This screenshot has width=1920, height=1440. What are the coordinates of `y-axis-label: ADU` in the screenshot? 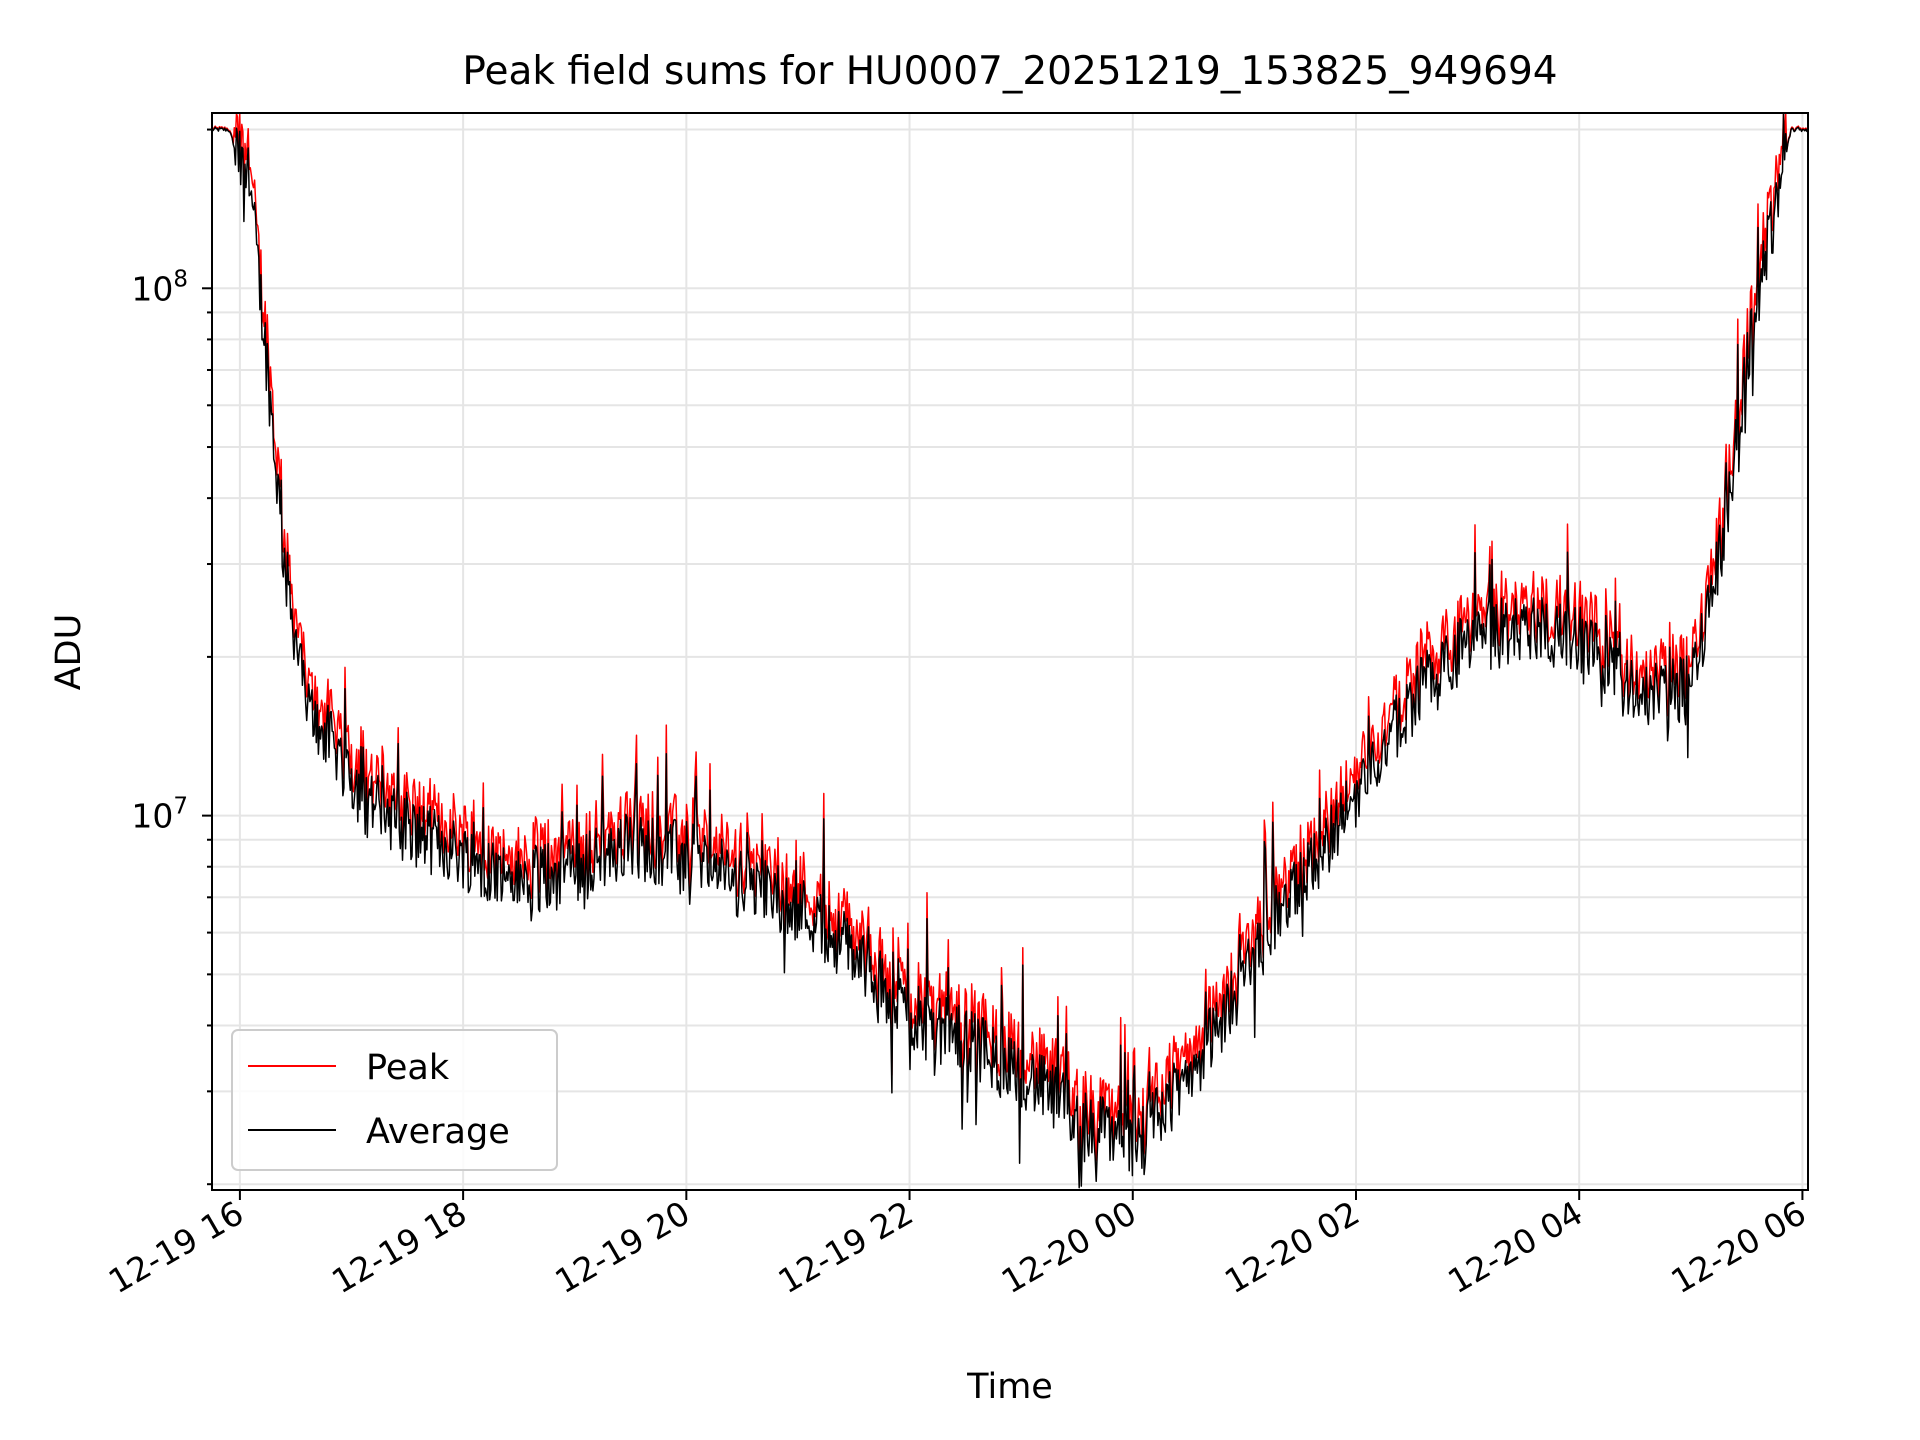 It's located at (69, 652).